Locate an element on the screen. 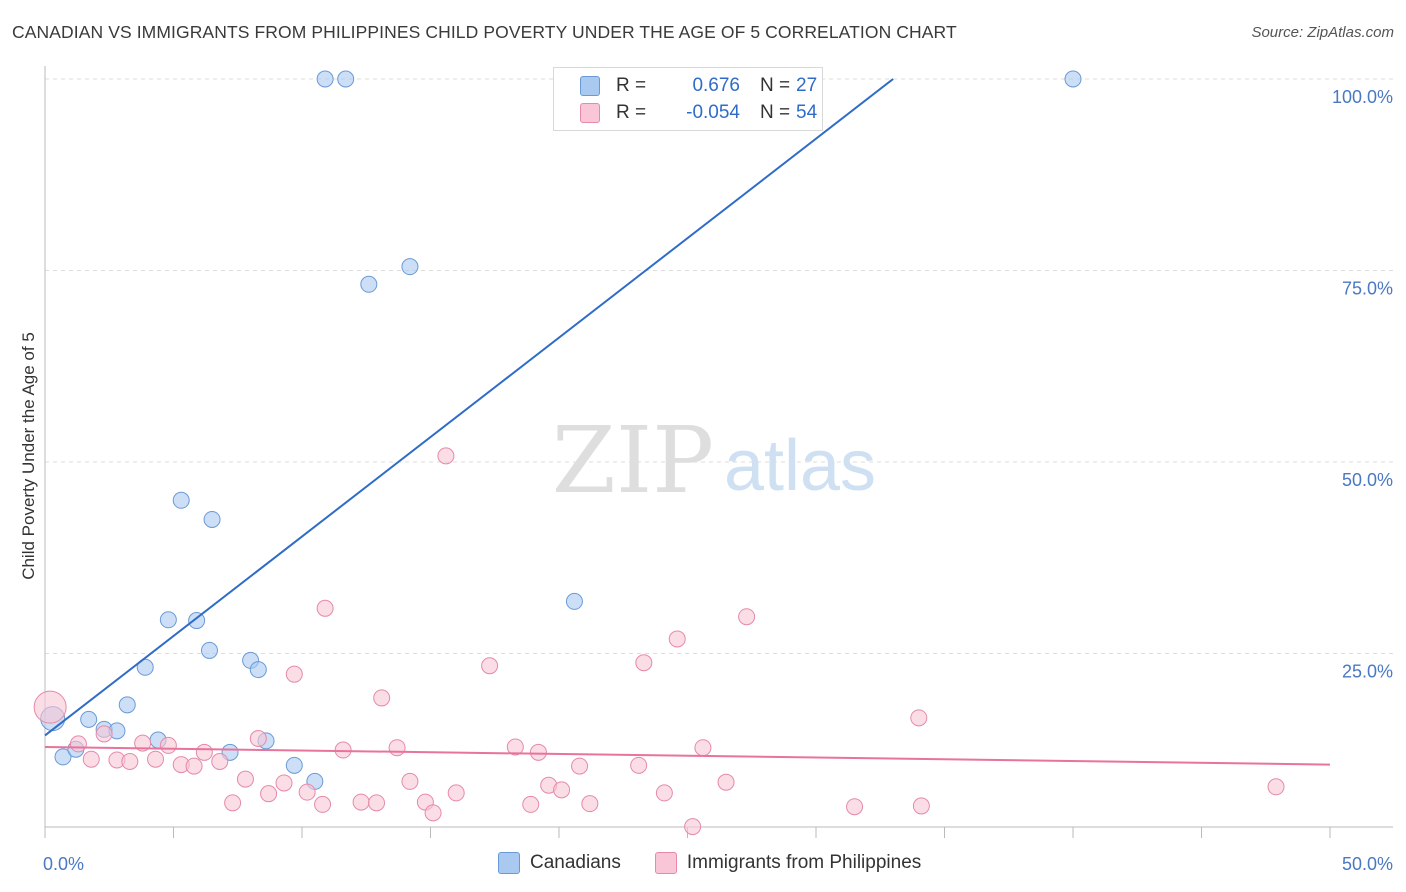  philippines-trend-line is located at coordinates (687, 755).